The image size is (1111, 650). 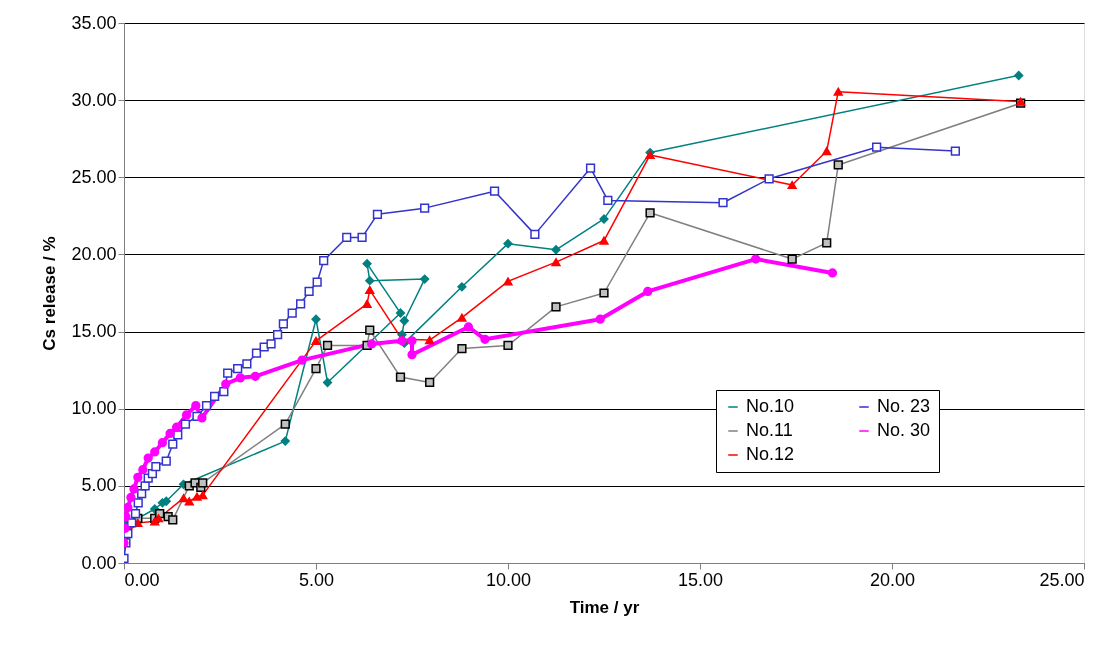 What do you see at coordinates (94, 99) in the screenshot?
I see `y-tick-label: 30.00` at bounding box center [94, 99].